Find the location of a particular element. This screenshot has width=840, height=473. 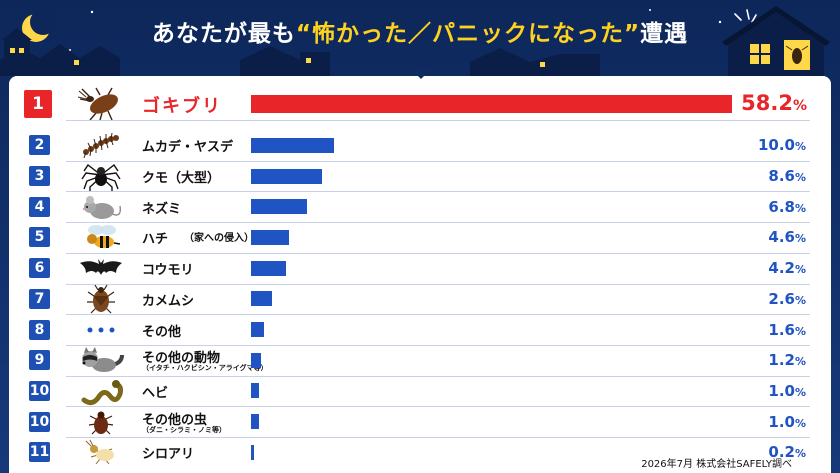

value-number: 6.8 is located at coordinates (781, 206).